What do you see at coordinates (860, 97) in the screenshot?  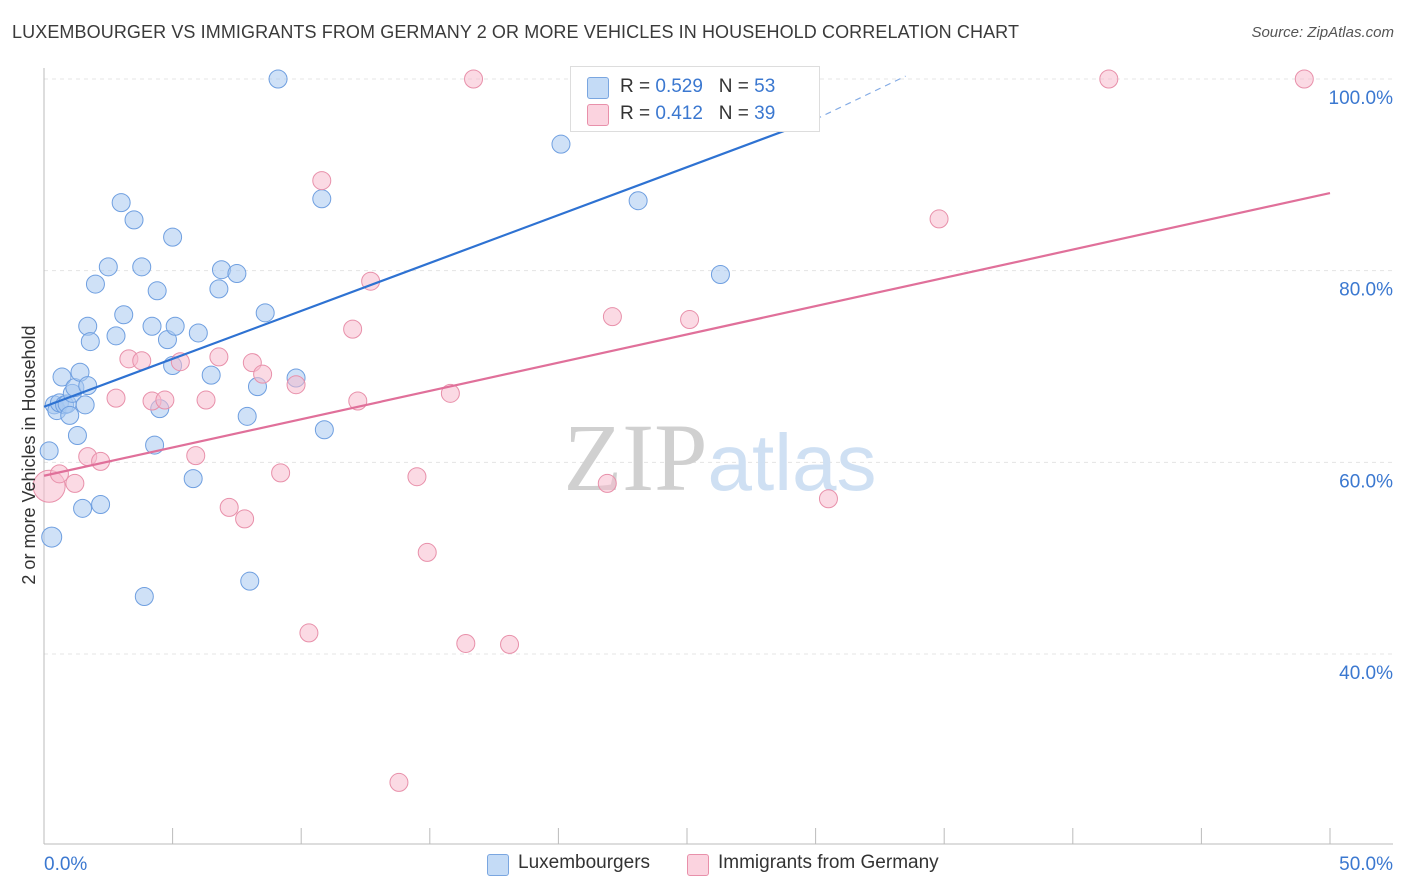 I see `trend-line-extension-luxembourgers` at bounding box center [860, 97].